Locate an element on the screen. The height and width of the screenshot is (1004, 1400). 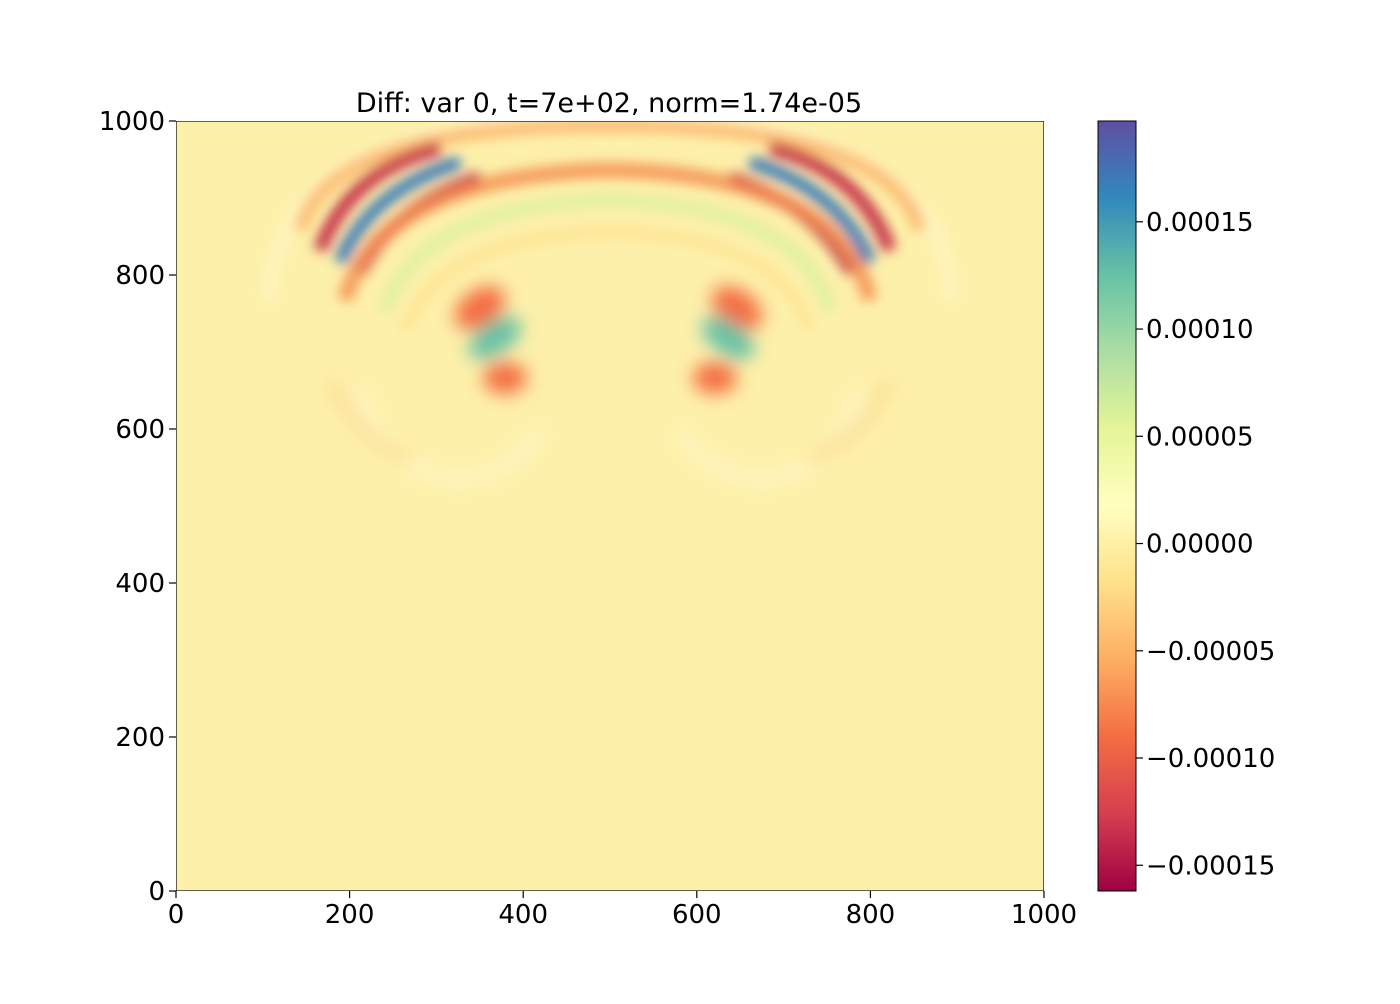
mid-arc-yellow is located at coordinates (607, 279).